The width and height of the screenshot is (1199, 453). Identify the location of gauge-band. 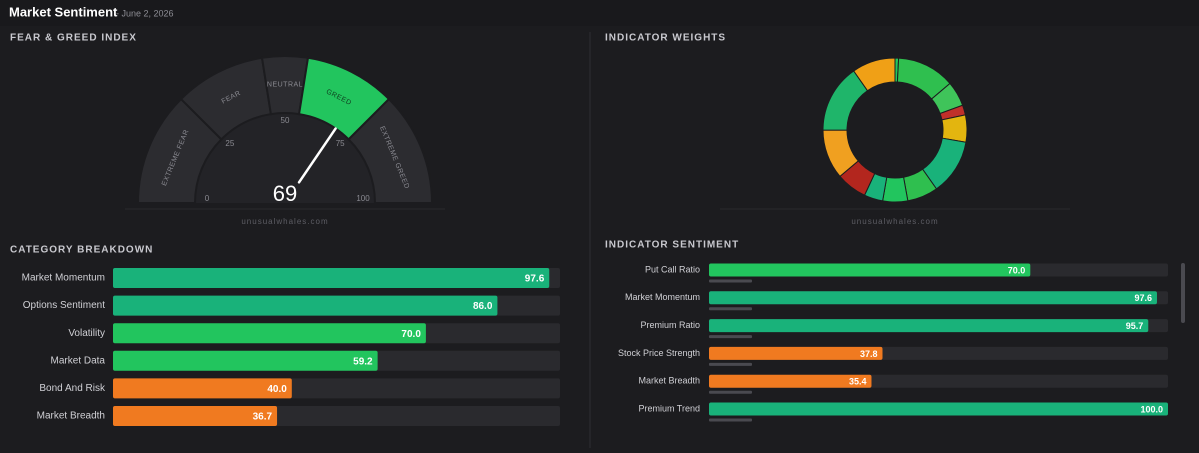
(390, 150).